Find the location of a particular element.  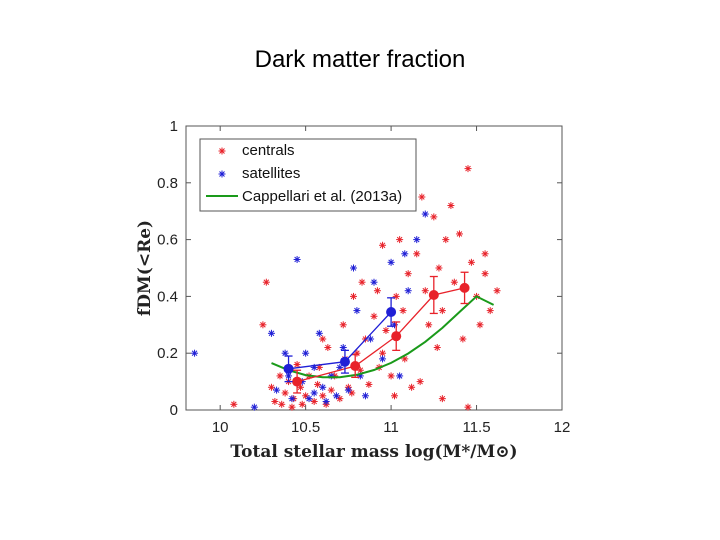

legend-satellites-marker is located at coordinates (222, 174).